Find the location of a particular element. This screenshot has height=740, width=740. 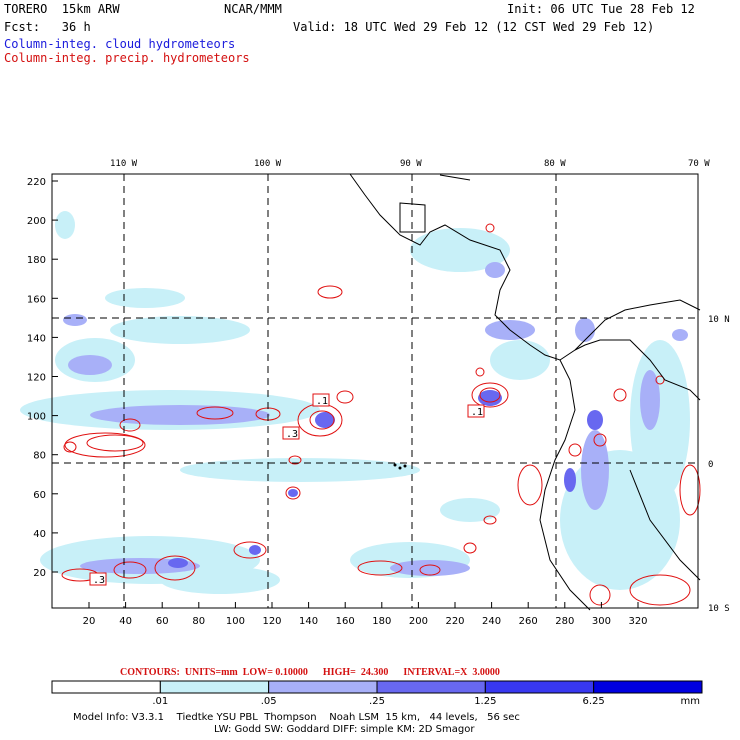

y-grid-labels: 220 200 180 160 140 120 100 80 60 40 20 is located at coordinates (36, 378).